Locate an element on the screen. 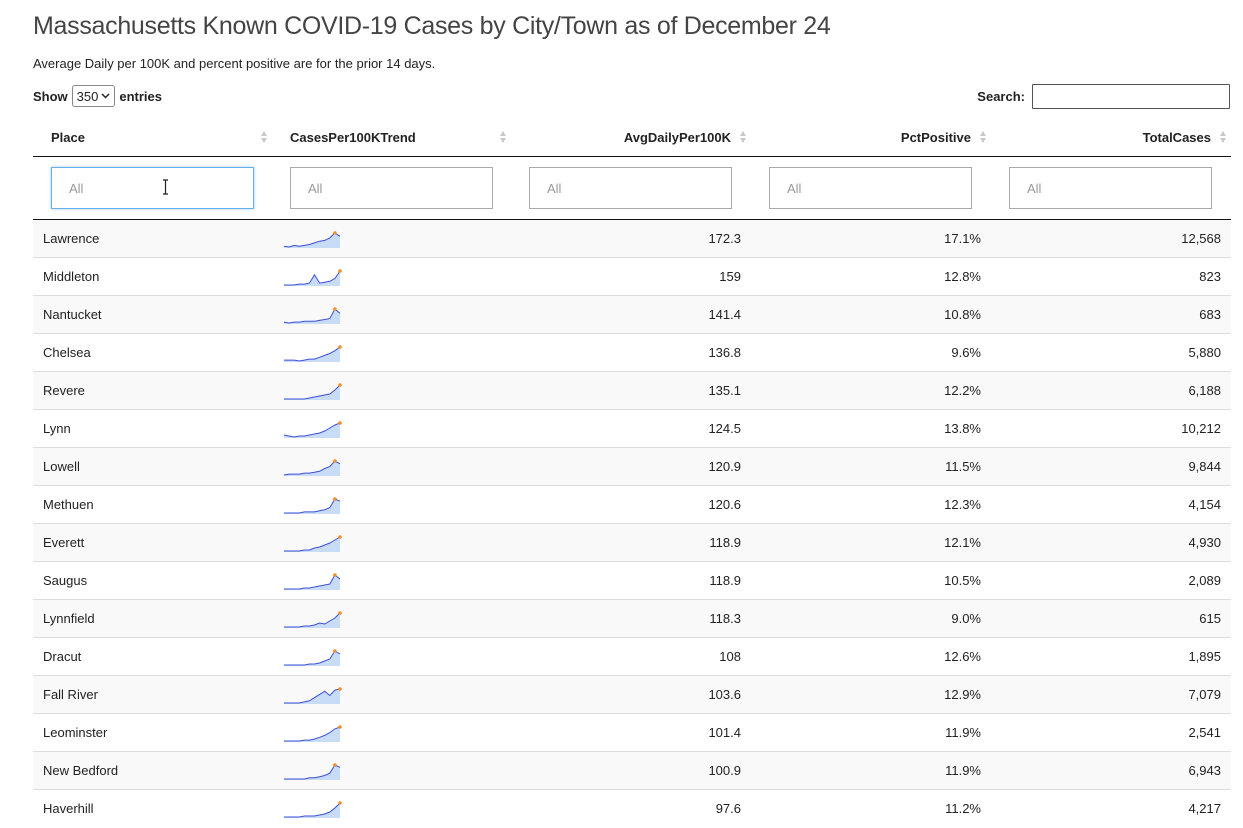 This screenshot has width=1243, height=828. table-row: Lowell 120.9 11.5% 9,844 is located at coordinates (632, 466).